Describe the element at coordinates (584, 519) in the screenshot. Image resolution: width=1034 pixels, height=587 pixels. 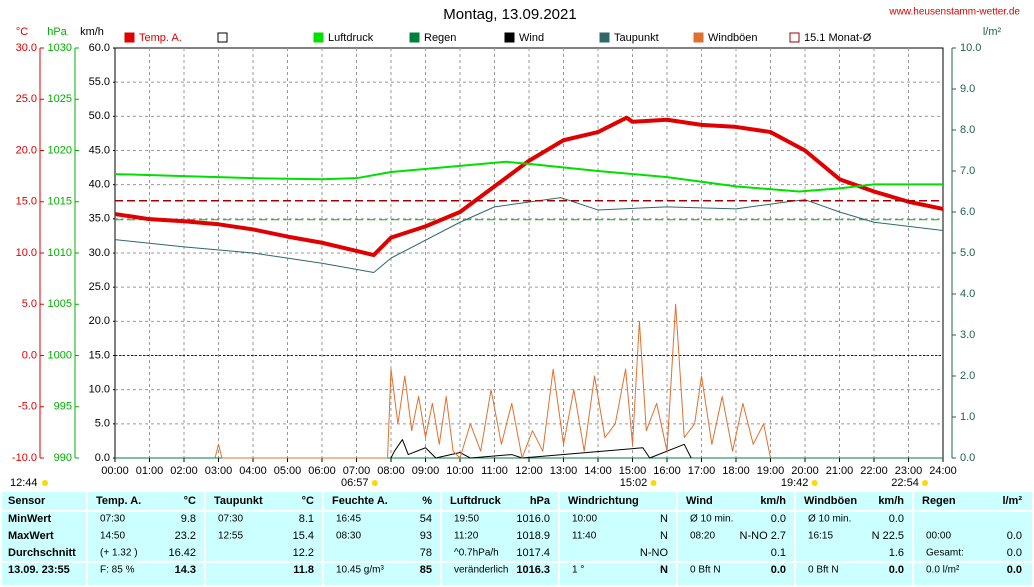
I see `table-cell: 10:00` at that location.